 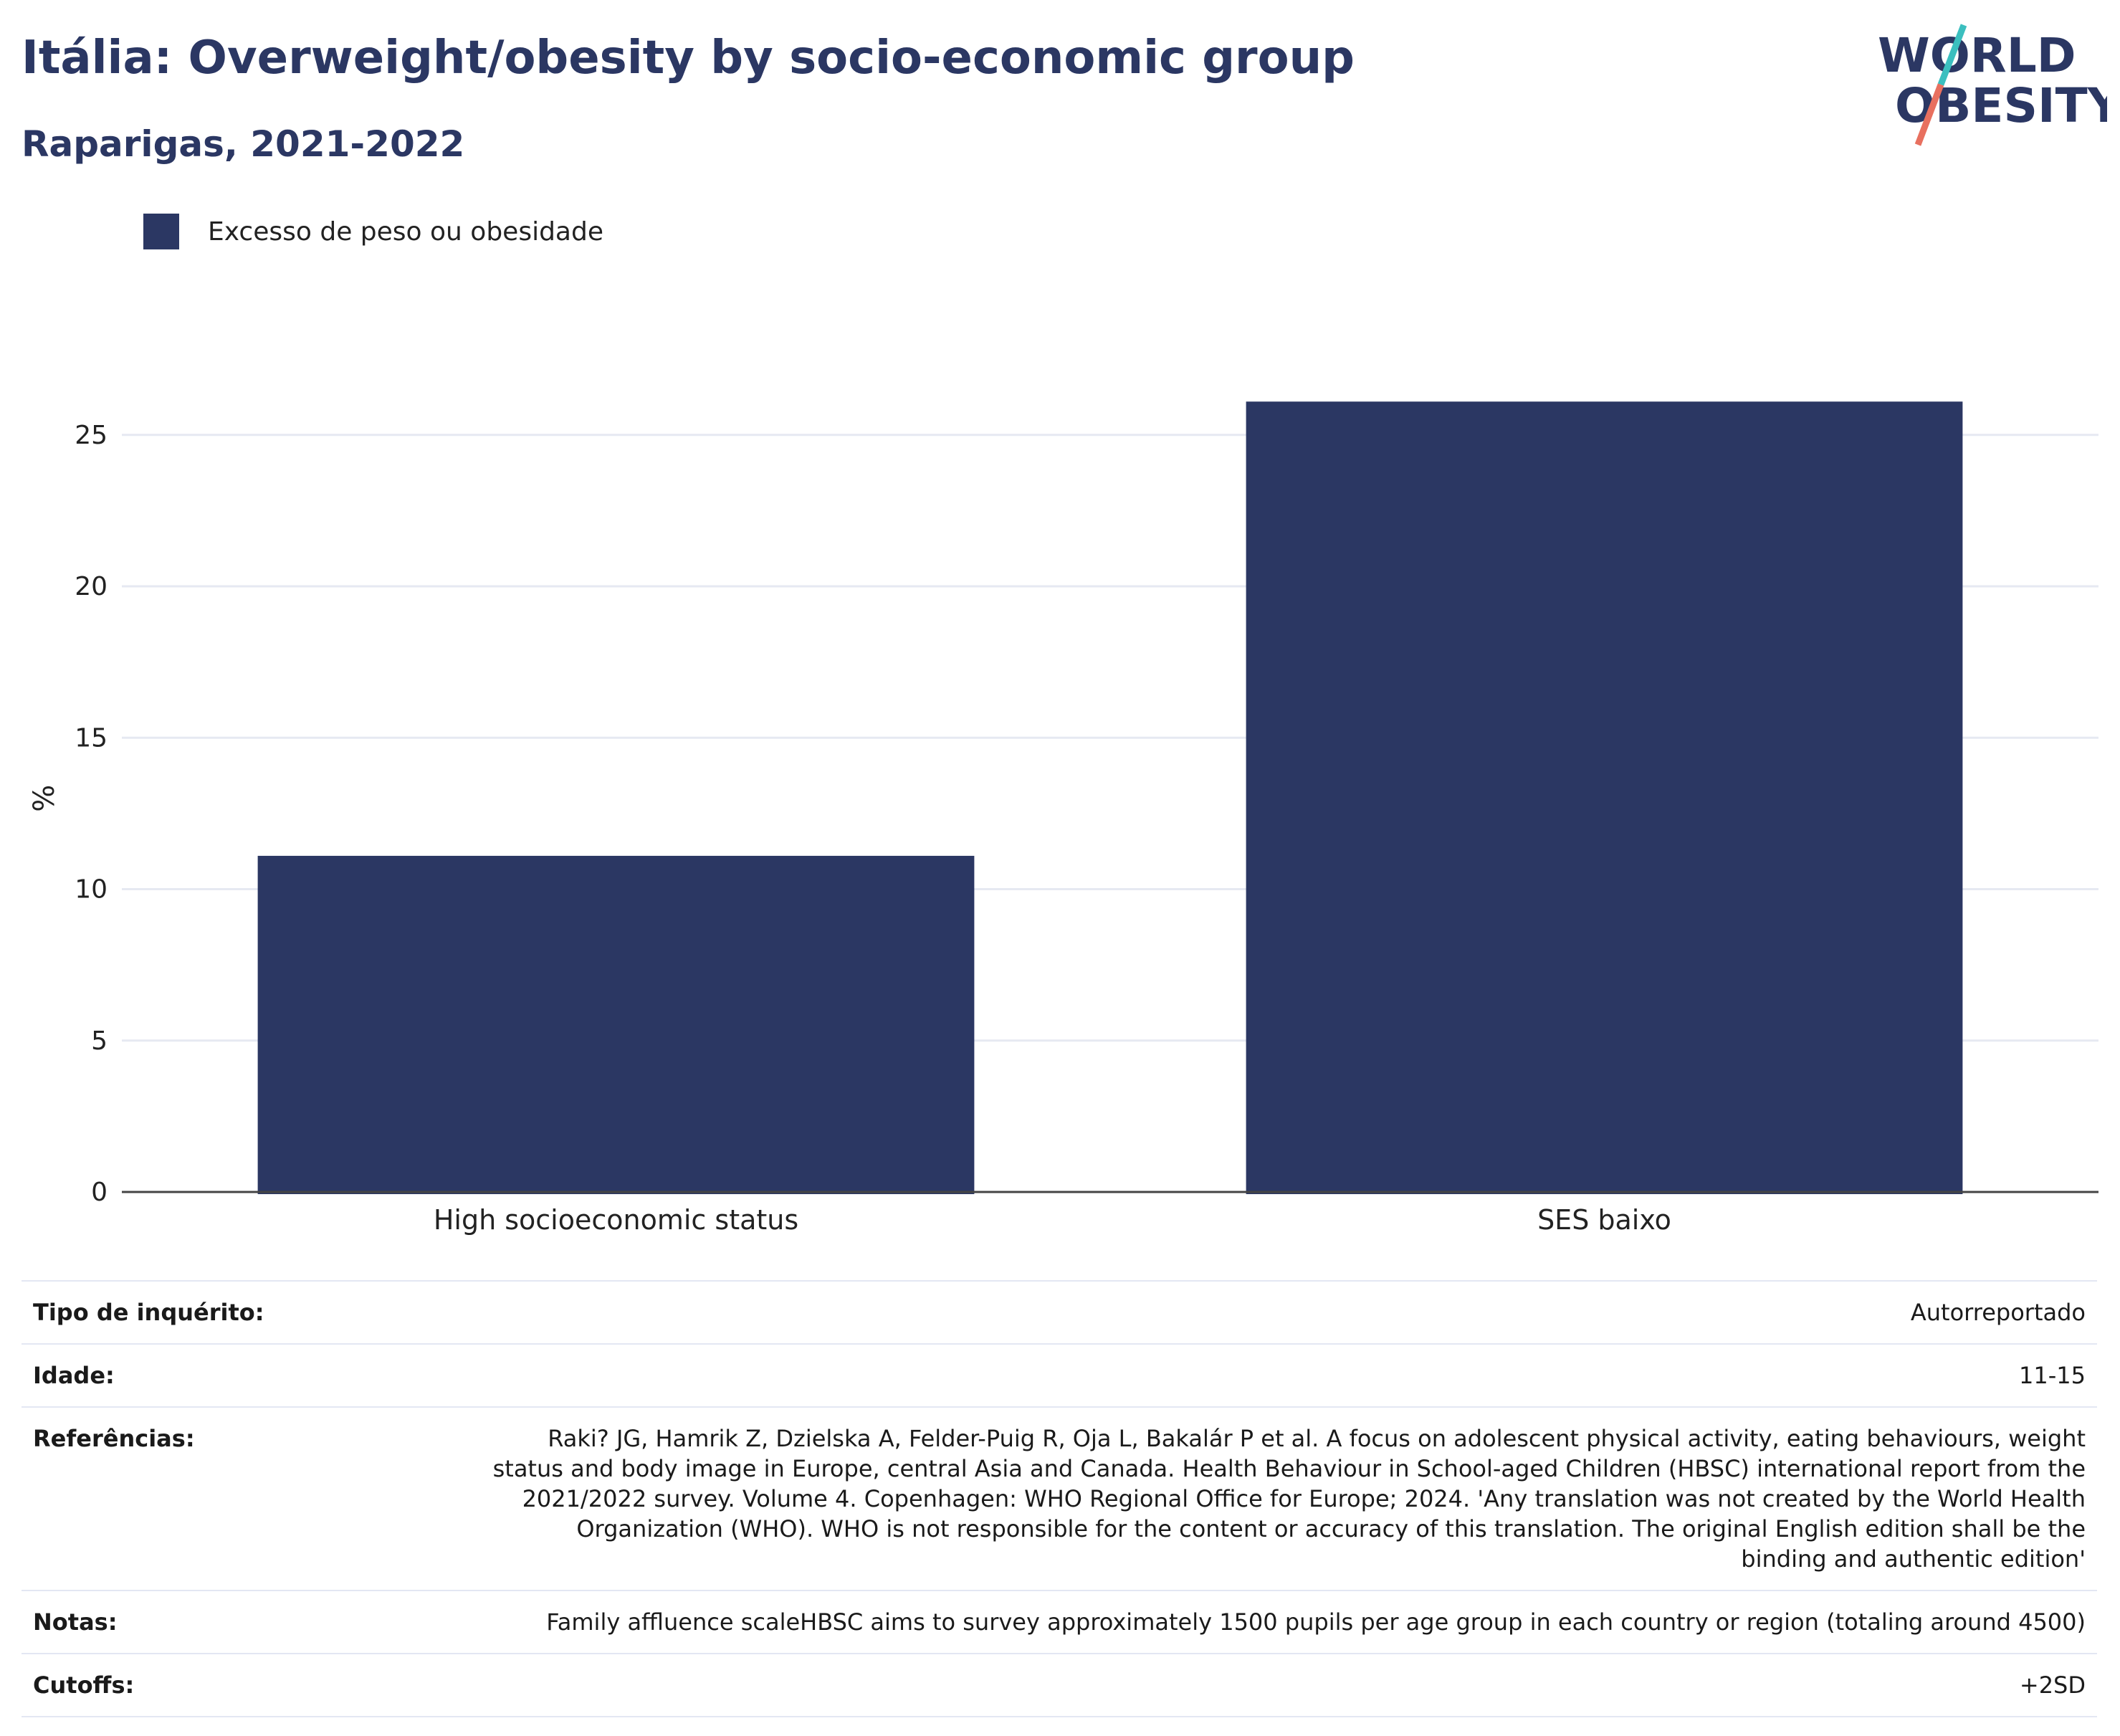 What do you see at coordinates (92, 890) in the screenshot?
I see `y-tick-label: 10` at bounding box center [92, 890].